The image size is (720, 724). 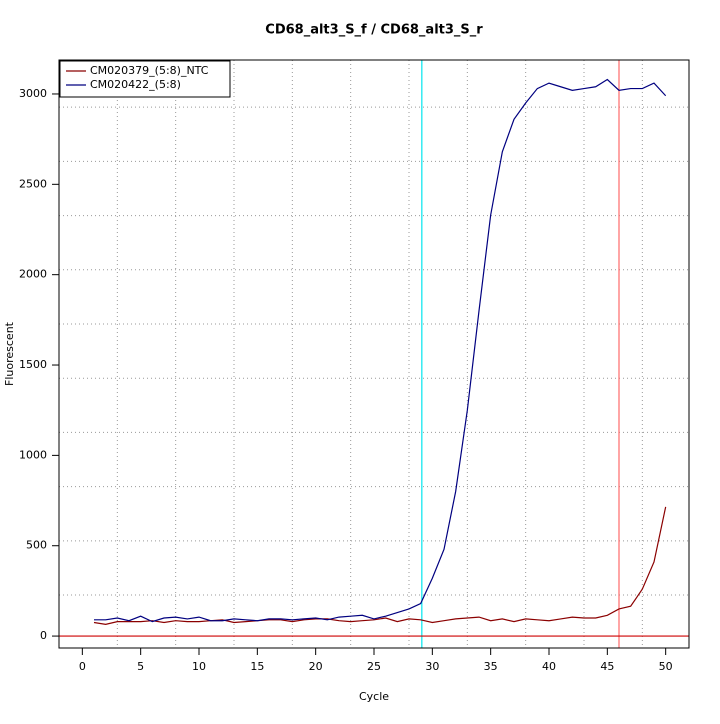 I want to click on y-tick-label: 0, so click(x=43, y=635).